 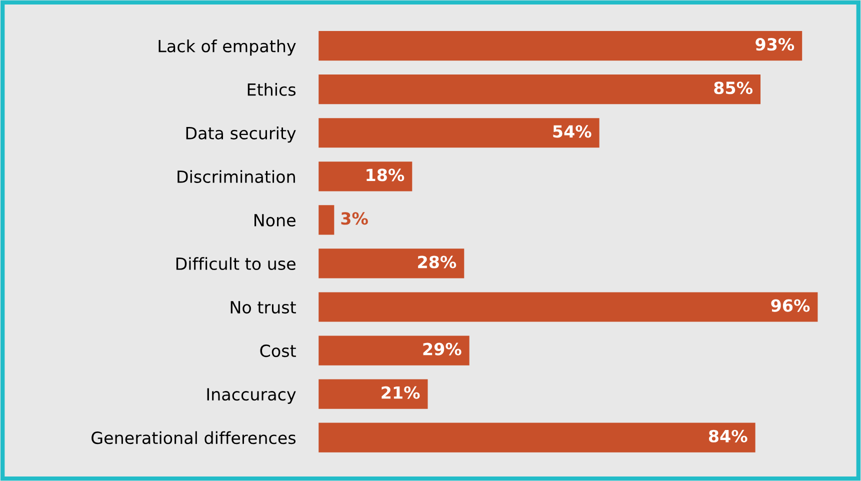 I want to click on y-tick-label: Ethics, so click(x=272, y=89).